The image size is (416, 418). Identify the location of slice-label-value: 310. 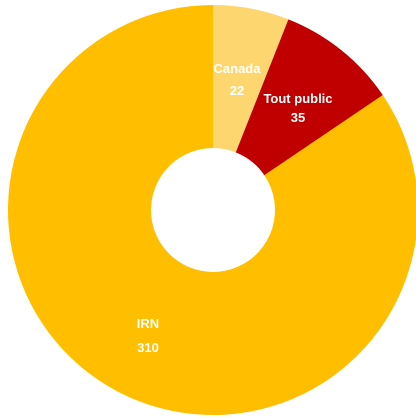
(148, 347).